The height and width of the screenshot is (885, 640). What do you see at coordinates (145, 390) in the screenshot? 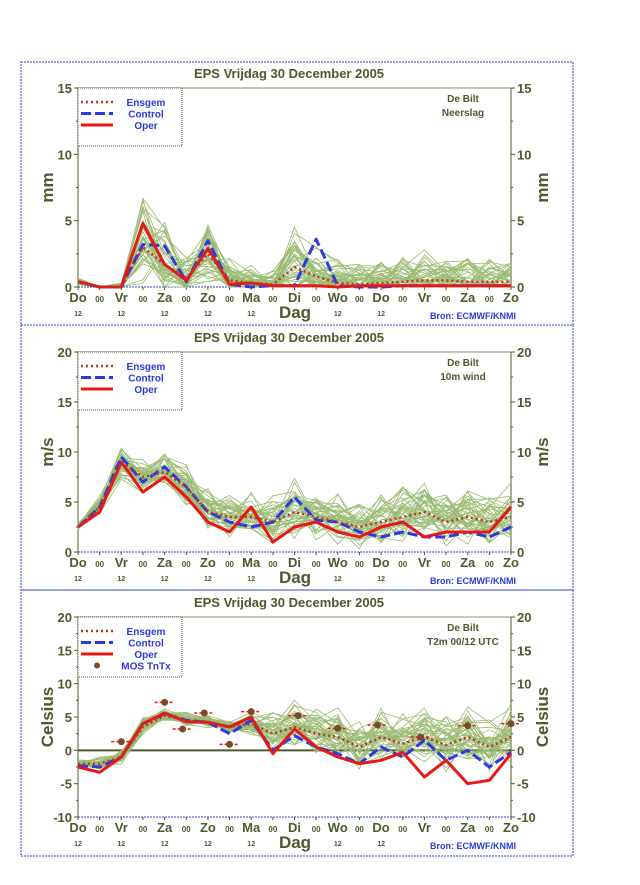
I see `legend-label: Oper` at bounding box center [145, 390].